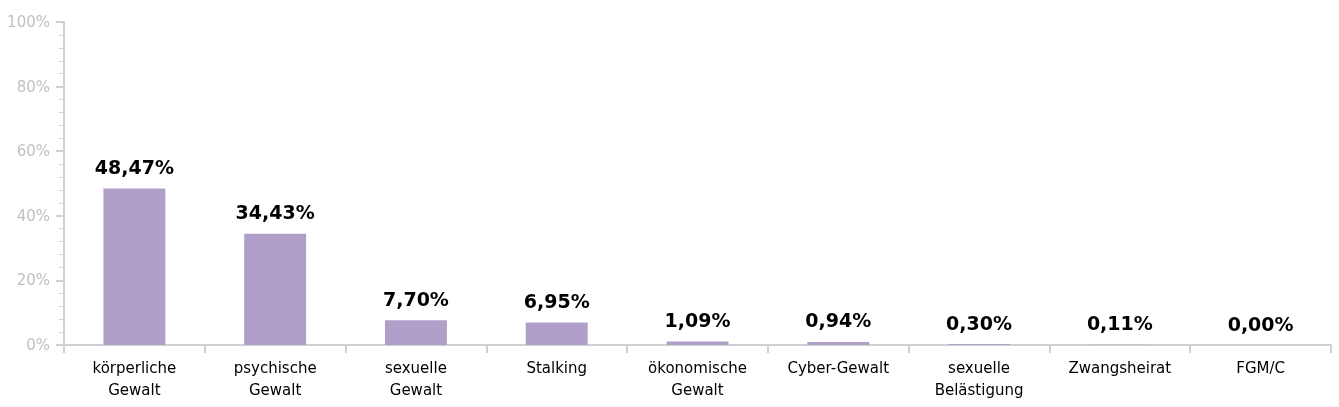  What do you see at coordinates (1260, 323) in the screenshot?
I see `data-label: 0,00%` at bounding box center [1260, 323].